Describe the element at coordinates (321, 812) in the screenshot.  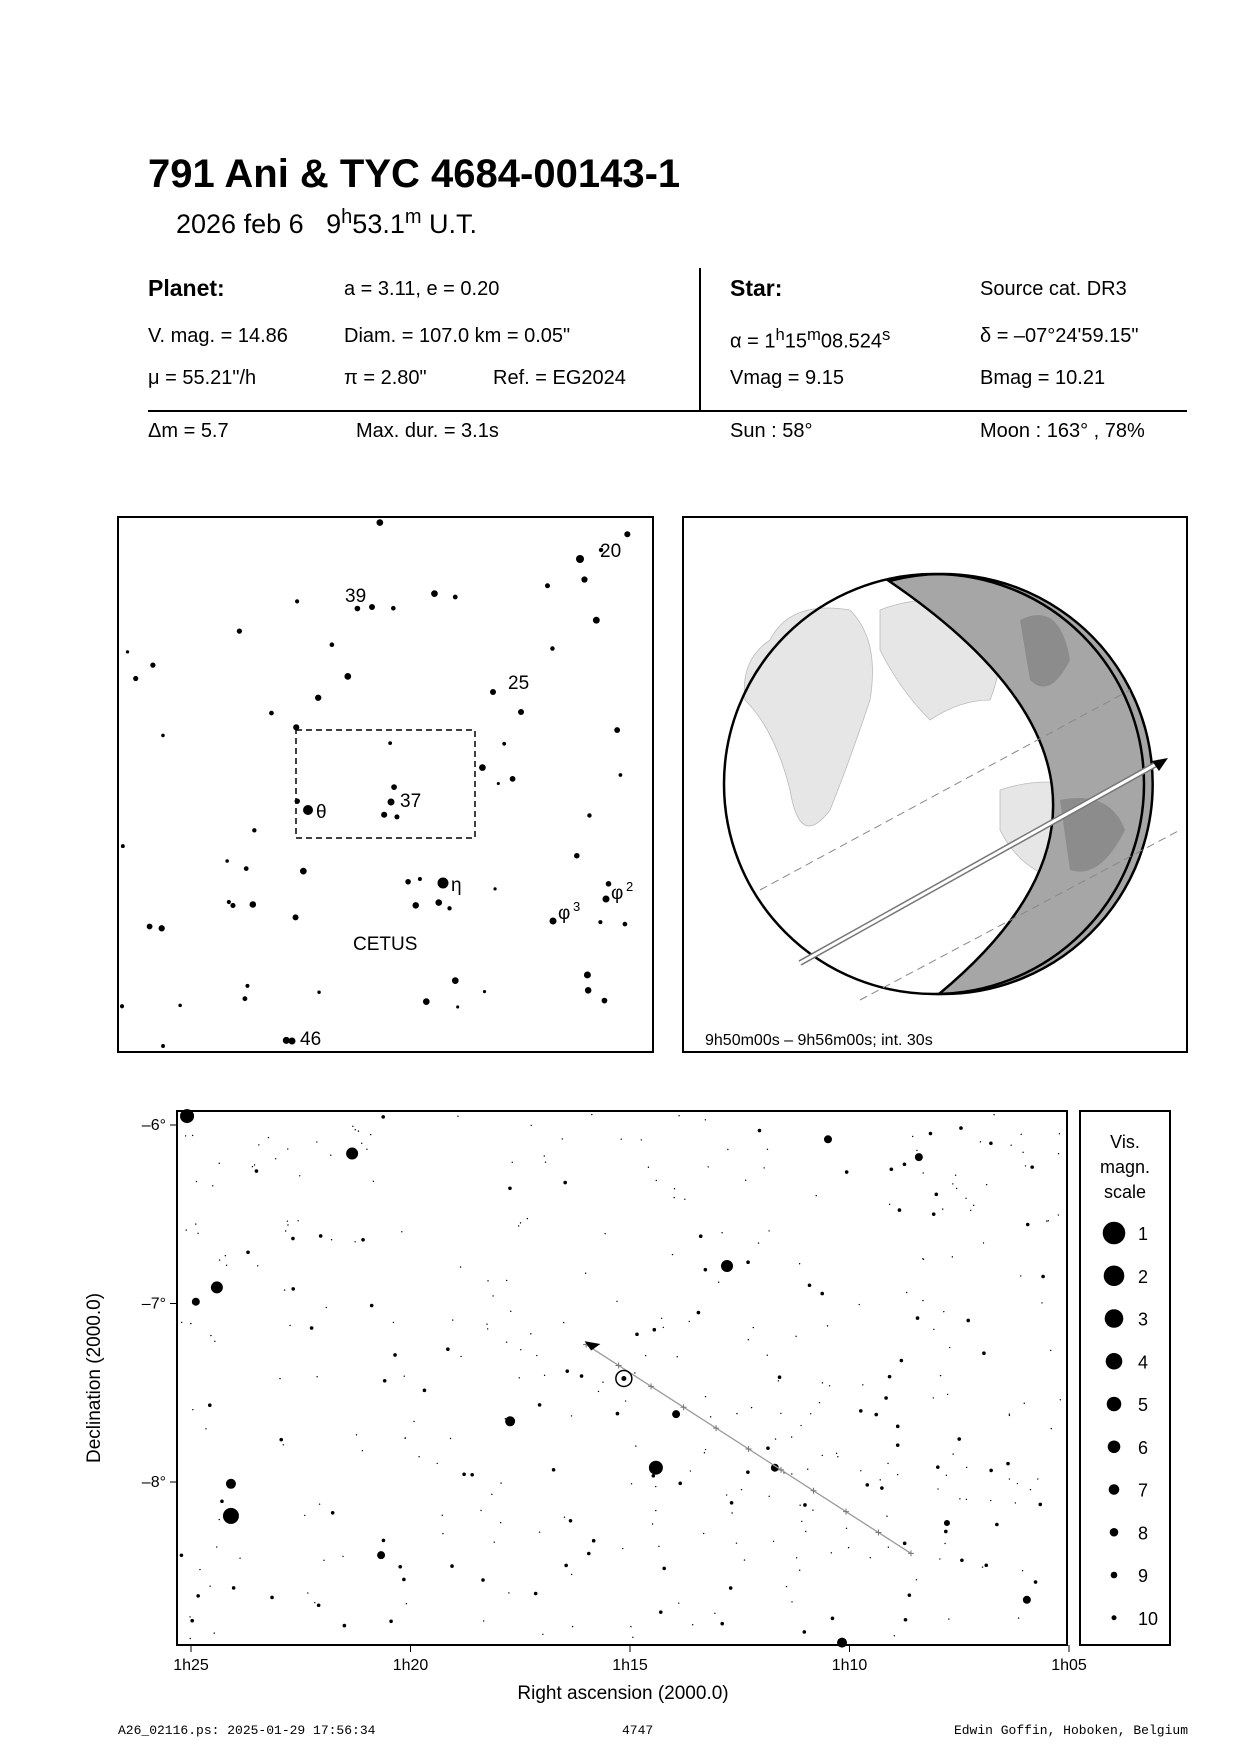
I see `finder-label-theta: θ` at that location.